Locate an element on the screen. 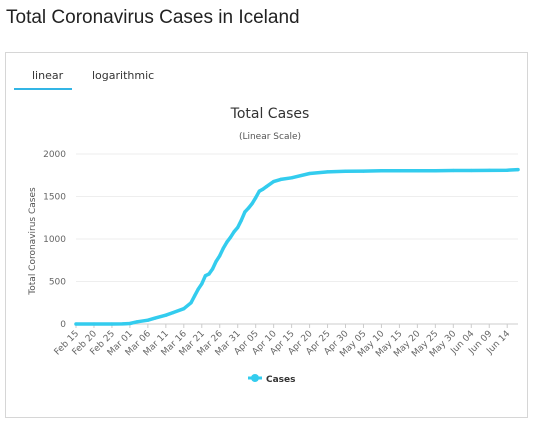  tab-linear: linear is located at coordinates (48, 75).